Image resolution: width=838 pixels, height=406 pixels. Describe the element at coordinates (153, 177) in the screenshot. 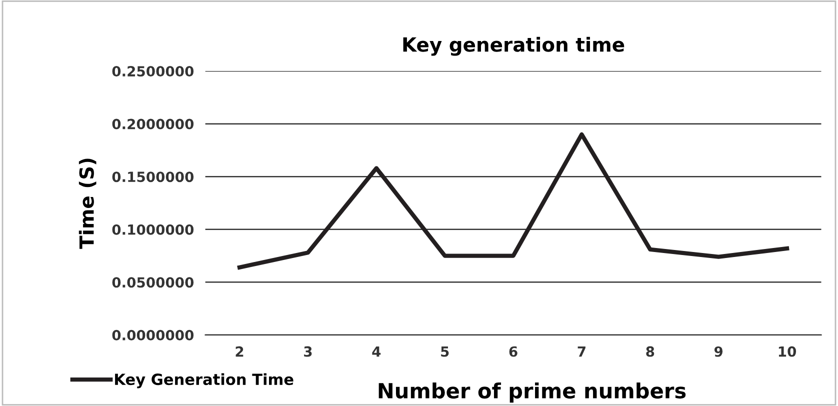

I see `y-tick-label: 0.1500000` at that location.